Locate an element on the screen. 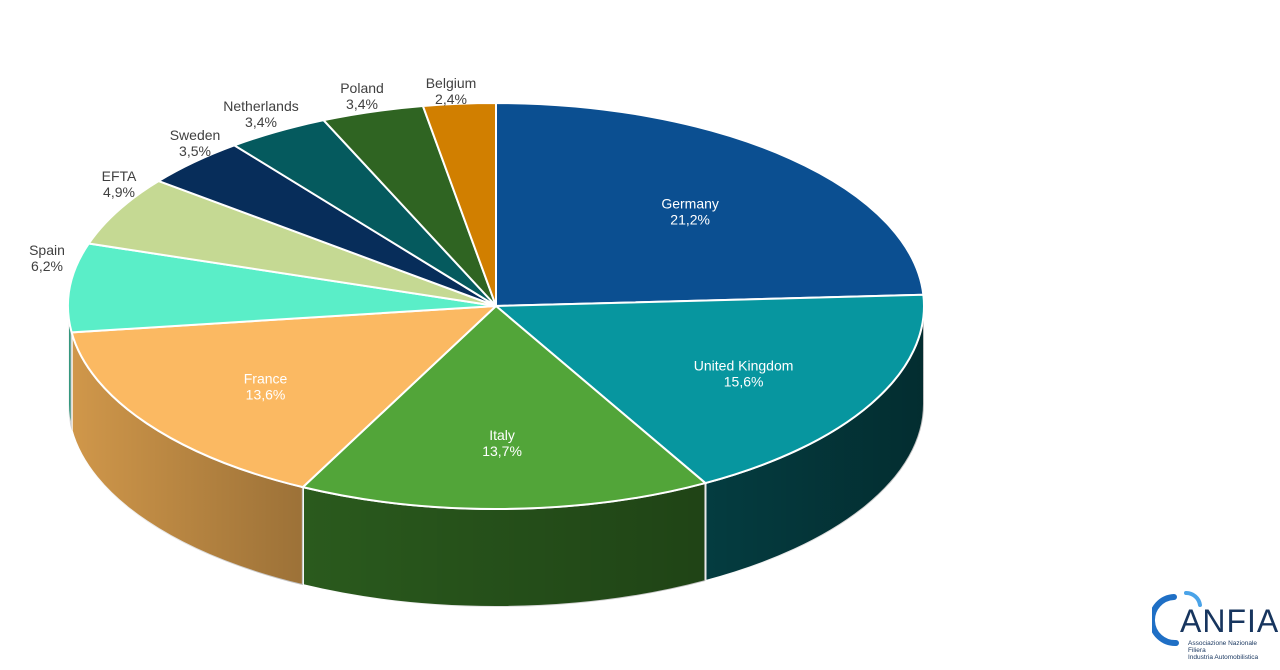  anfia-logo-mark is located at coordinates (1177, 618).